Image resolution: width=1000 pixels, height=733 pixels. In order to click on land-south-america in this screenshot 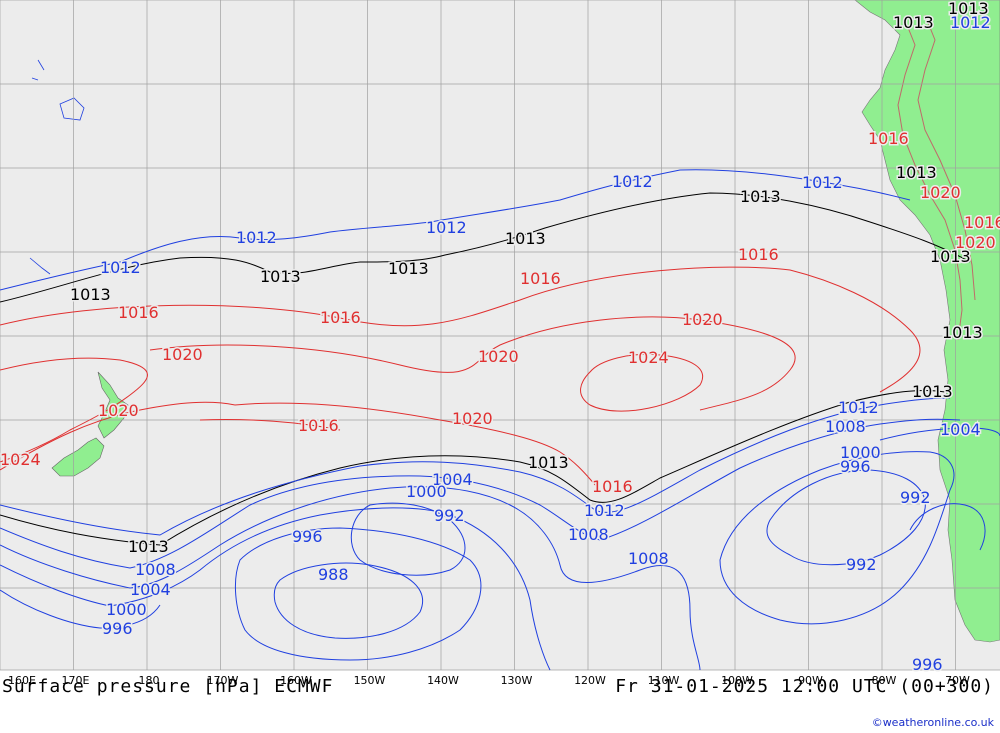, I will do `click(927, 321)`.